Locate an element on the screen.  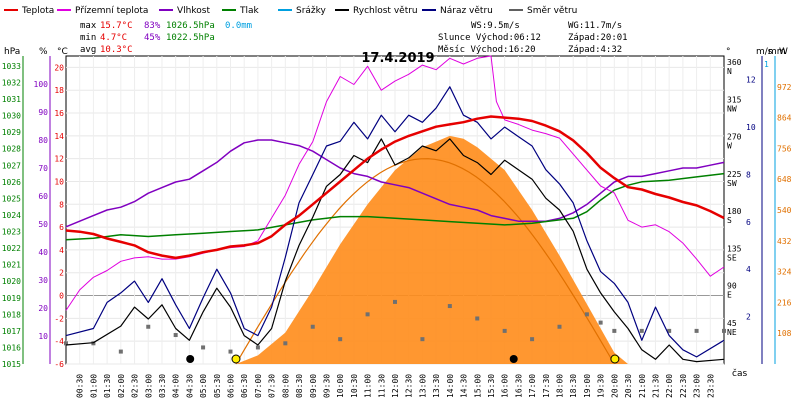
tick-label-pct: 30 is located at coordinates (43, 280).